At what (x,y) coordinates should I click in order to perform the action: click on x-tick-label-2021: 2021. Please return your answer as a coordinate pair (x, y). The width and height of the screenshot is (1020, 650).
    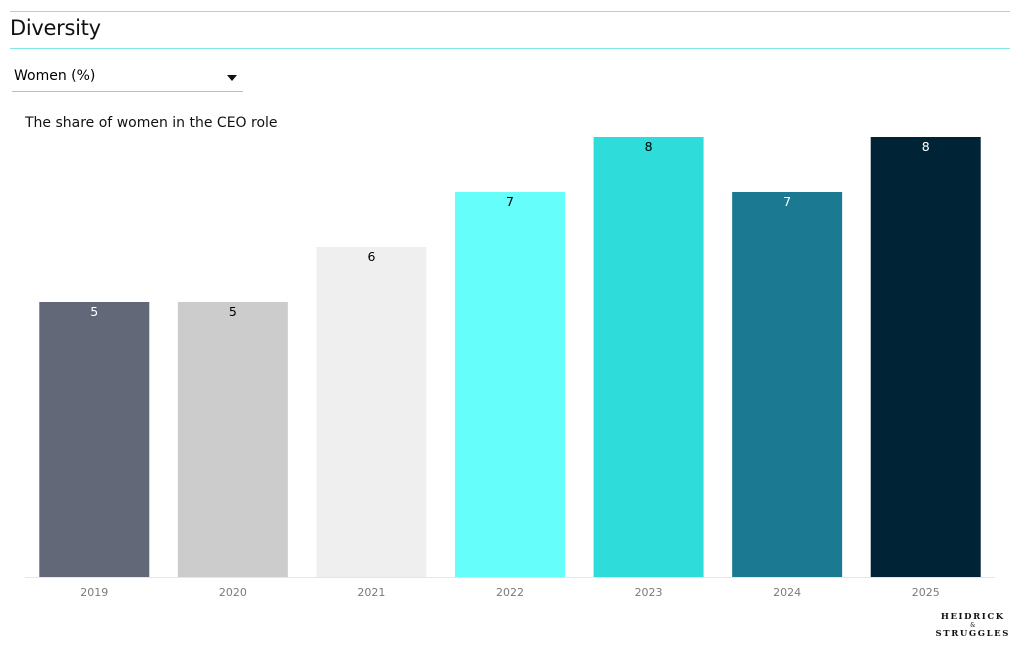
    Looking at the image, I should click on (371, 592).